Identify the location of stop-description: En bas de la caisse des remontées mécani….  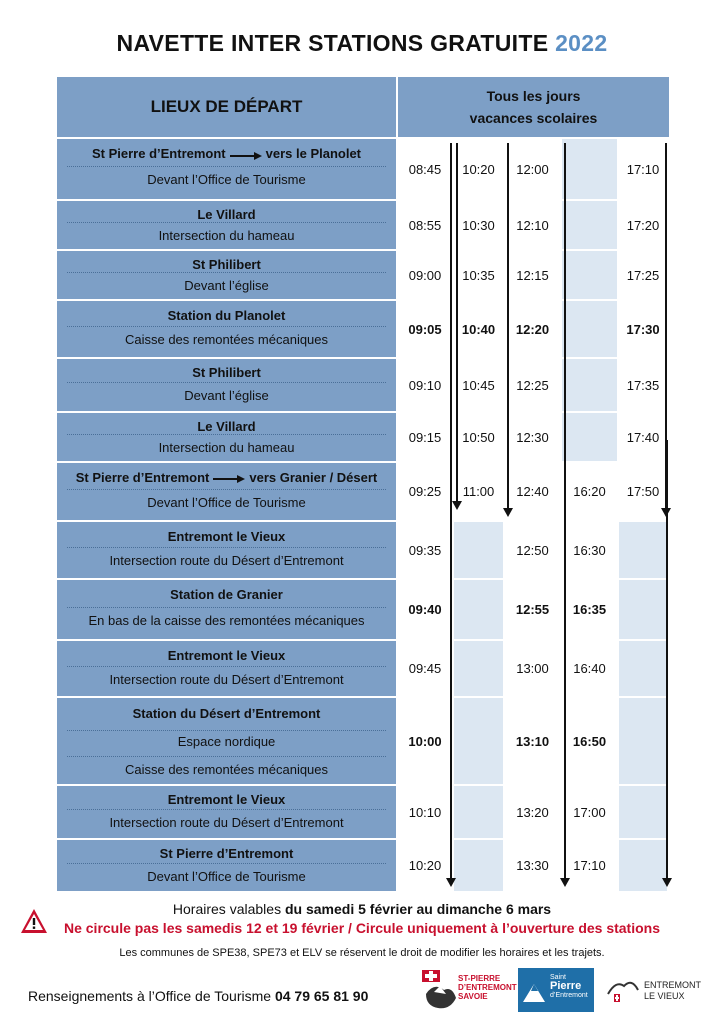
(226, 620).